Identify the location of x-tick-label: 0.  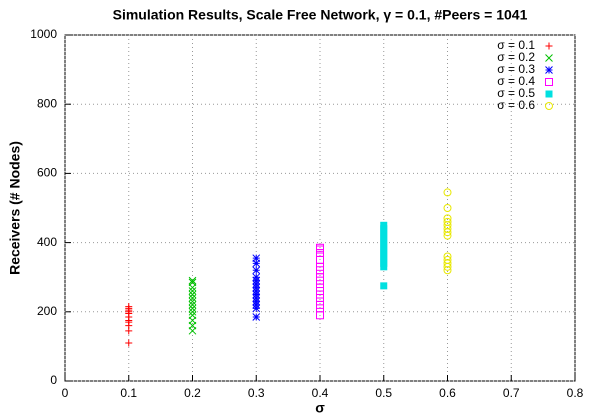
(65, 393).